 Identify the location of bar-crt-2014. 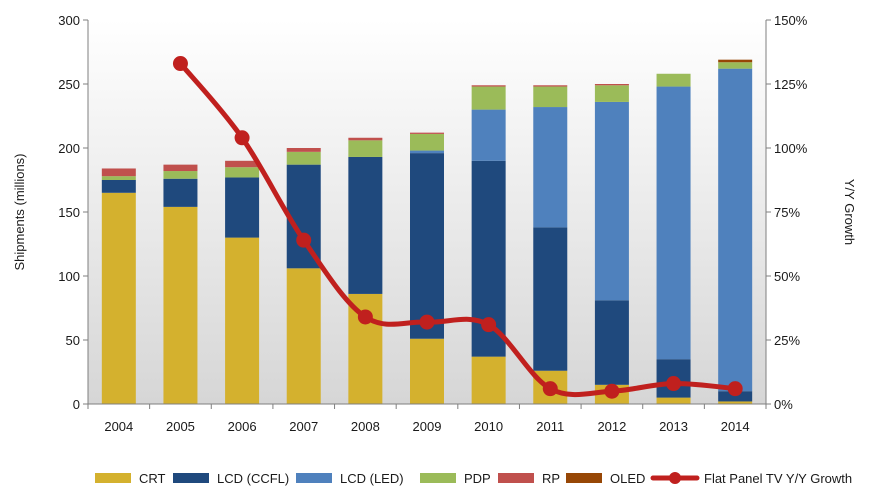
(735, 402).